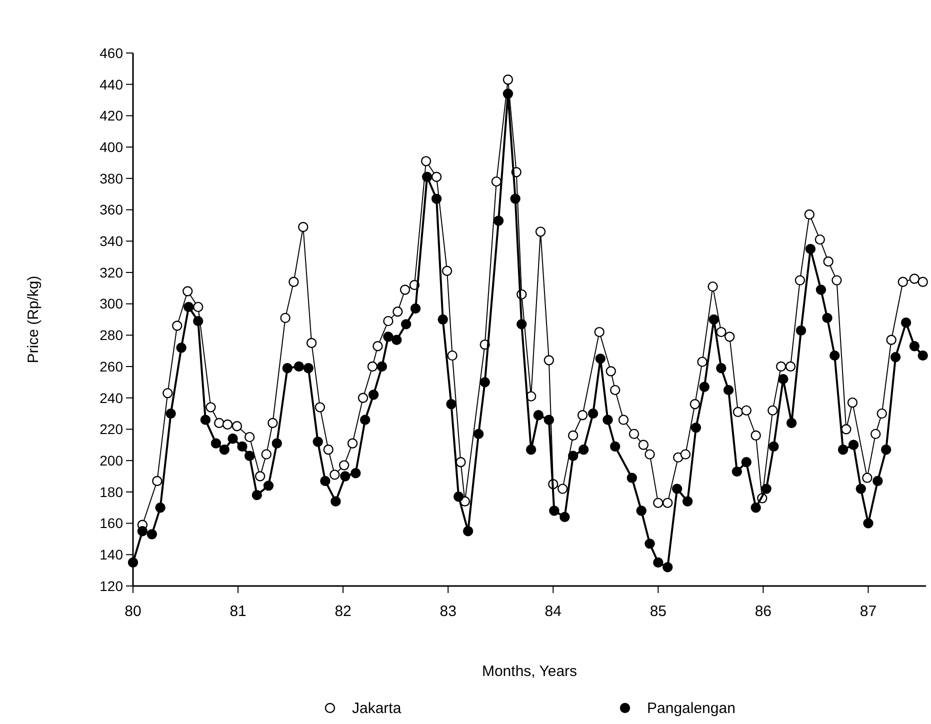 The width and height of the screenshot is (931, 724). What do you see at coordinates (343, 611) in the screenshot?
I see `x-tick-label: 82` at bounding box center [343, 611].